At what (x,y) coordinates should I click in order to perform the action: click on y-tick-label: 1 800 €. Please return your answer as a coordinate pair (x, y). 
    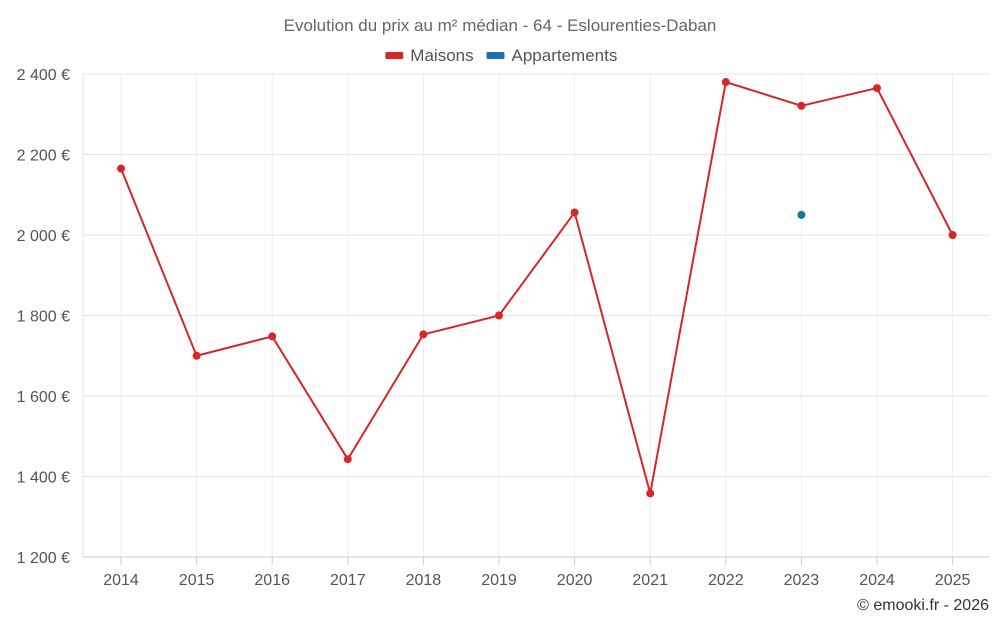
    Looking at the image, I should click on (43, 317).